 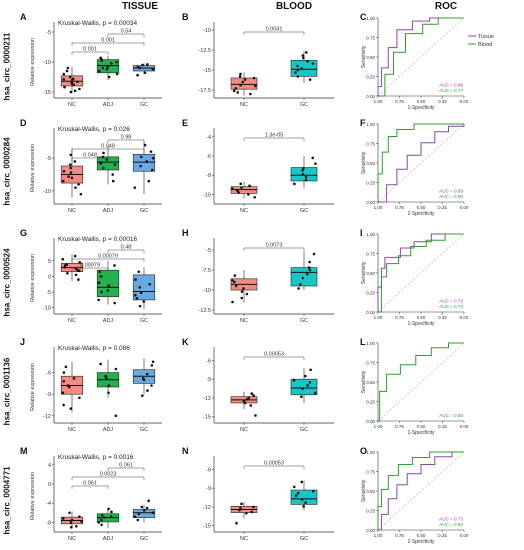 What do you see at coordinates (274, 30) in the screenshot?
I see `comparison-pvalue: 0.0041` at bounding box center [274, 30].